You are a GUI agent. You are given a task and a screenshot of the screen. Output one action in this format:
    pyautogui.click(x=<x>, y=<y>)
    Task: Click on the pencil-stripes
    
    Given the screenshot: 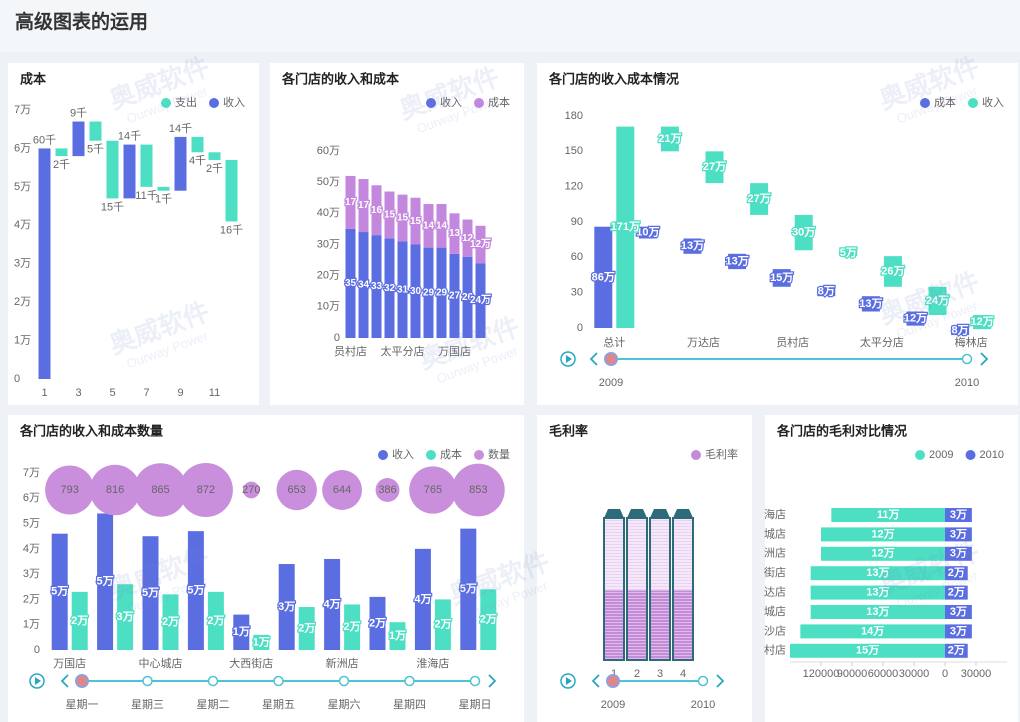 What is the action you would take?
    pyautogui.click(x=637, y=625)
    